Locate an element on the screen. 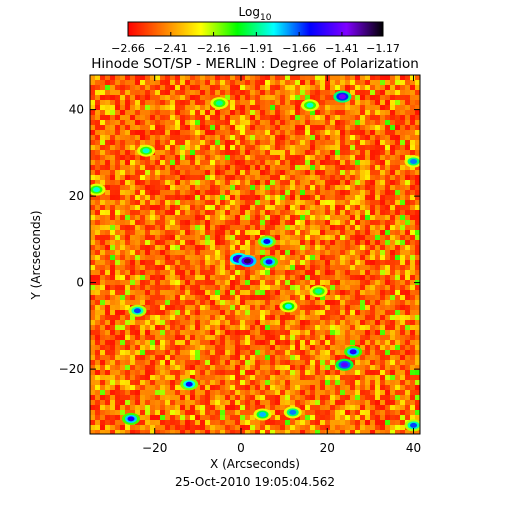 The width and height of the screenshot is (510, 512). y-tick-label: −20 is located at coordinates (71, 369).